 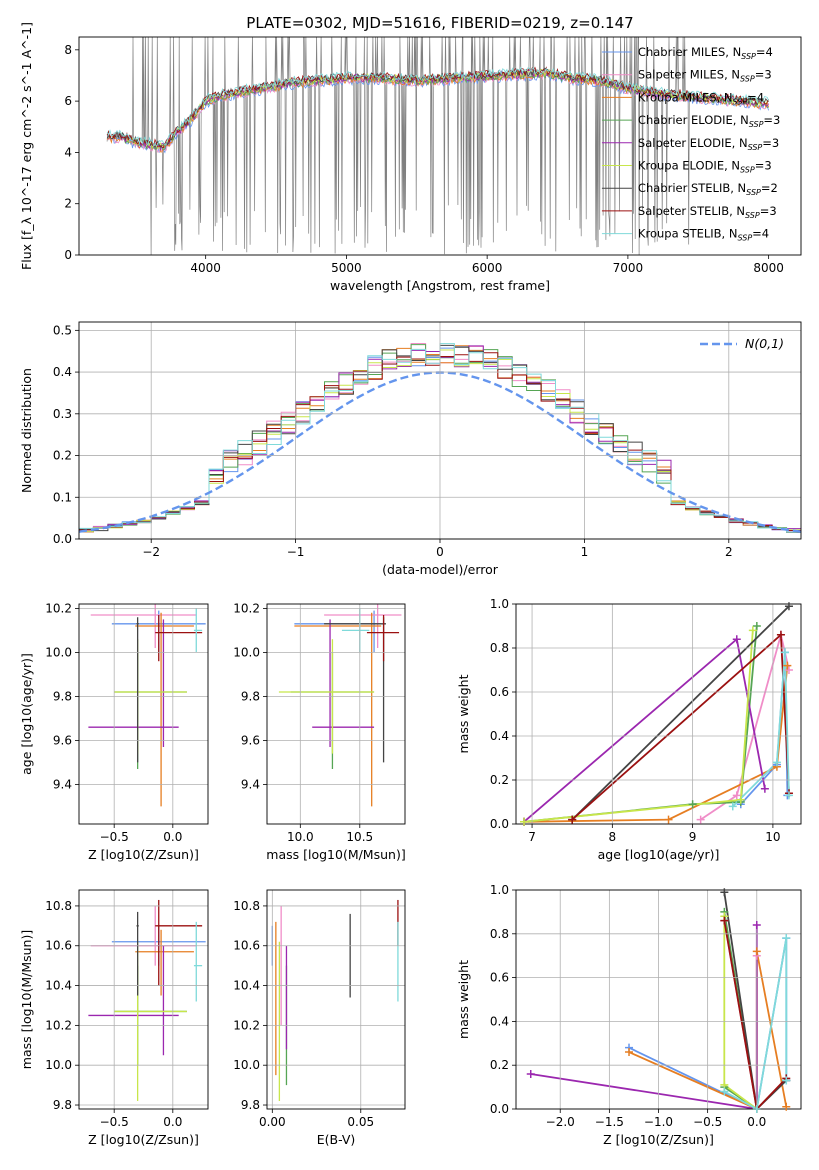 I want to click on y-tick-label: 8, so click(x=68, y=50).